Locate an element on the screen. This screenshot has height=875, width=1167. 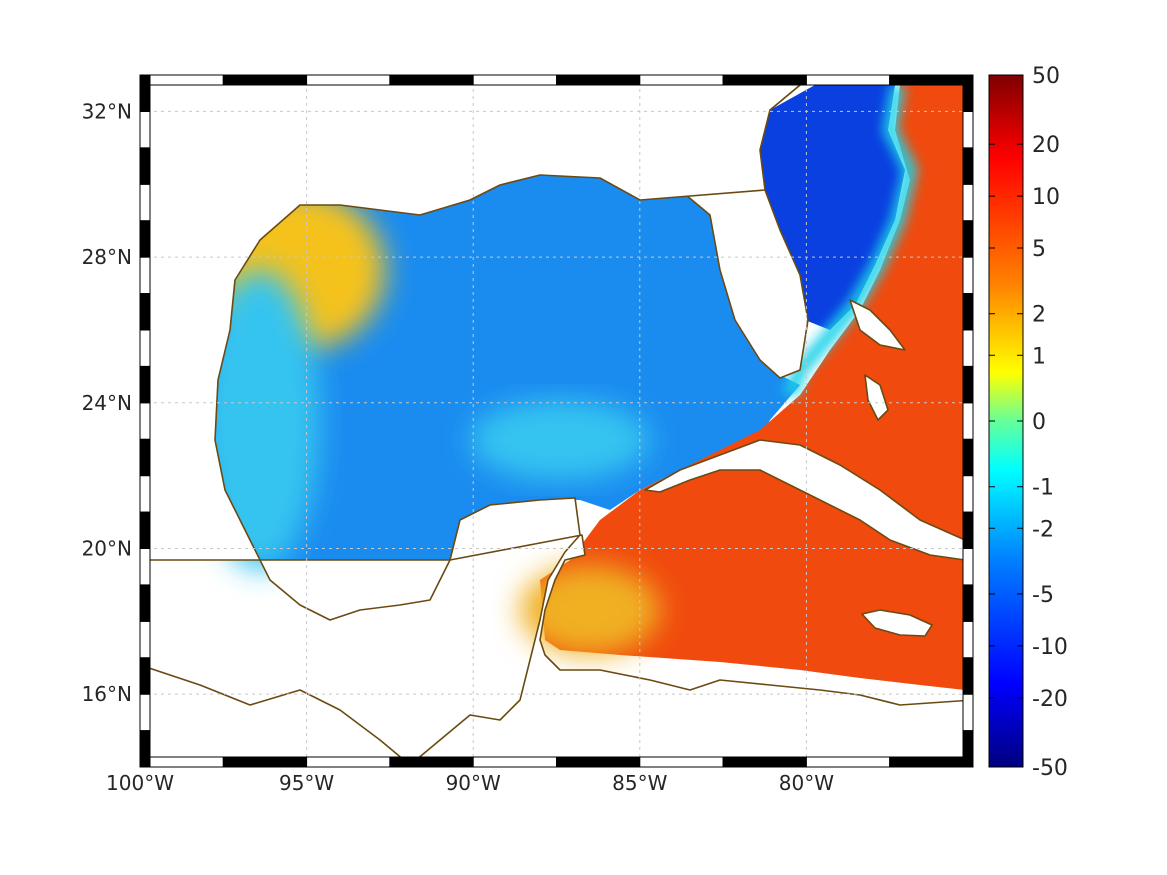
colorbar-tick-label: -5 is located at coordinates (1043, 595).